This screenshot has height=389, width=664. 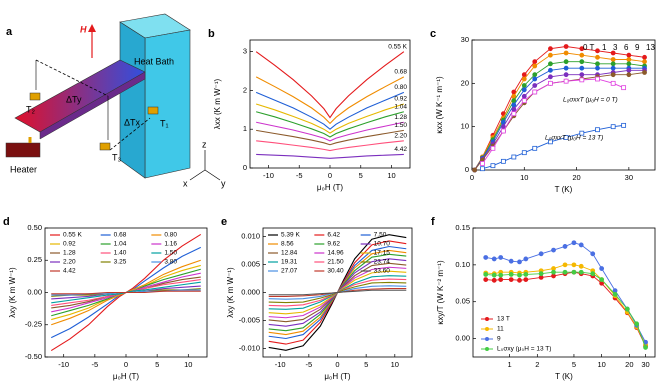 I want to click on y-tick-label: 0.15, so click(x=462, y=227).